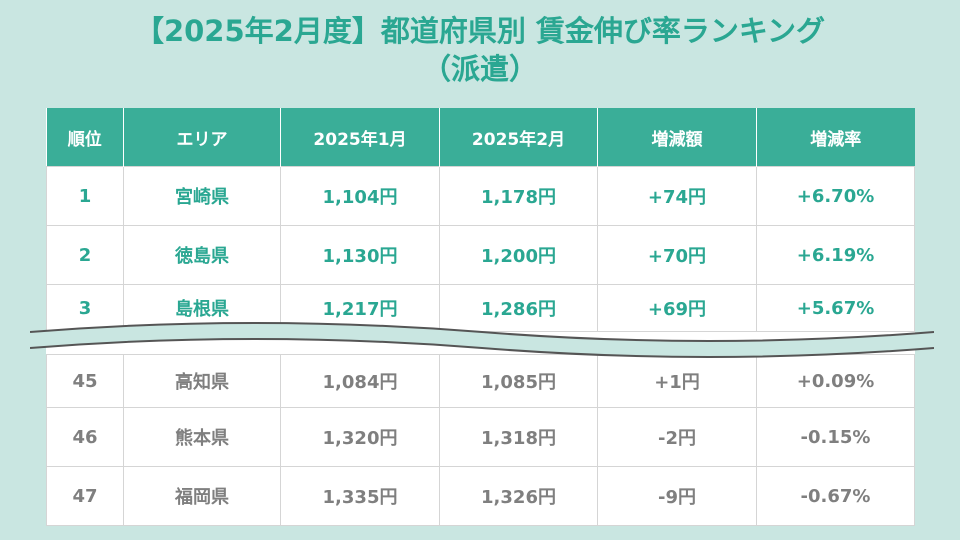 The width and height of the screenshot is (960, 540). What do you see at coordinates (202, 137) in the screenshot?
I see `header-area: エリア` at bounding box center [202, 137].